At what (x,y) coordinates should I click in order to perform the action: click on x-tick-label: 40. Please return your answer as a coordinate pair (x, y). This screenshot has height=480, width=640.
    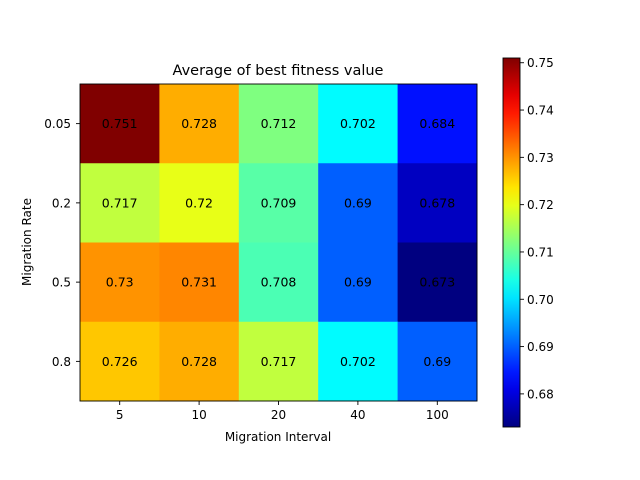
    Looking at the image, I should click on (357, 415).